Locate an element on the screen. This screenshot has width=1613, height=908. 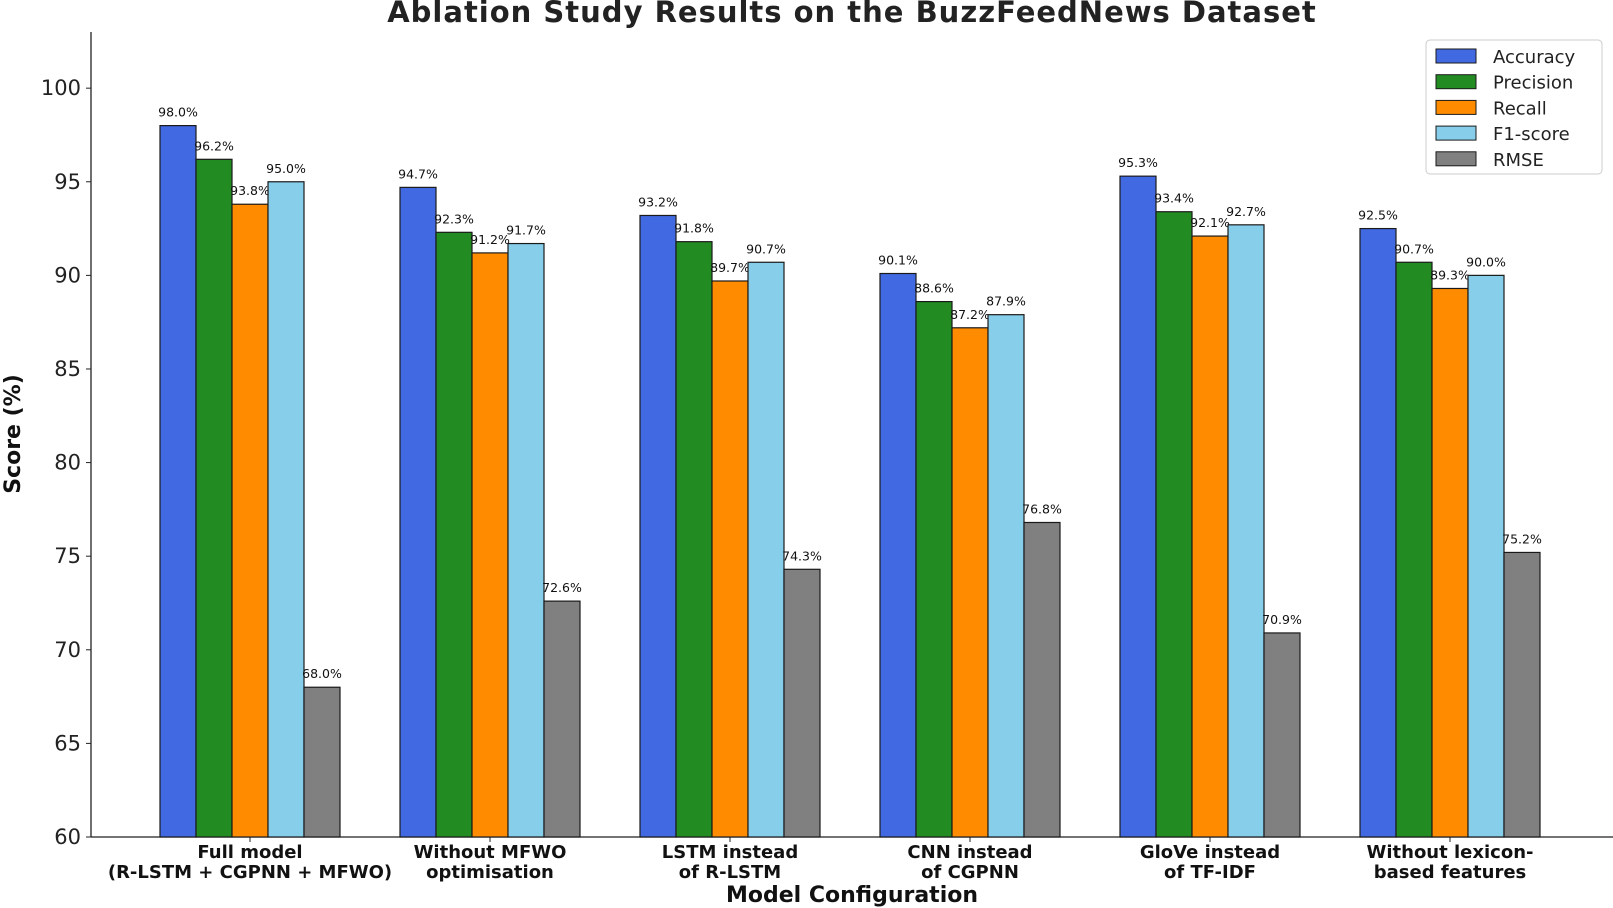
data-label: 92.3% is located at coordinates (454, 218).